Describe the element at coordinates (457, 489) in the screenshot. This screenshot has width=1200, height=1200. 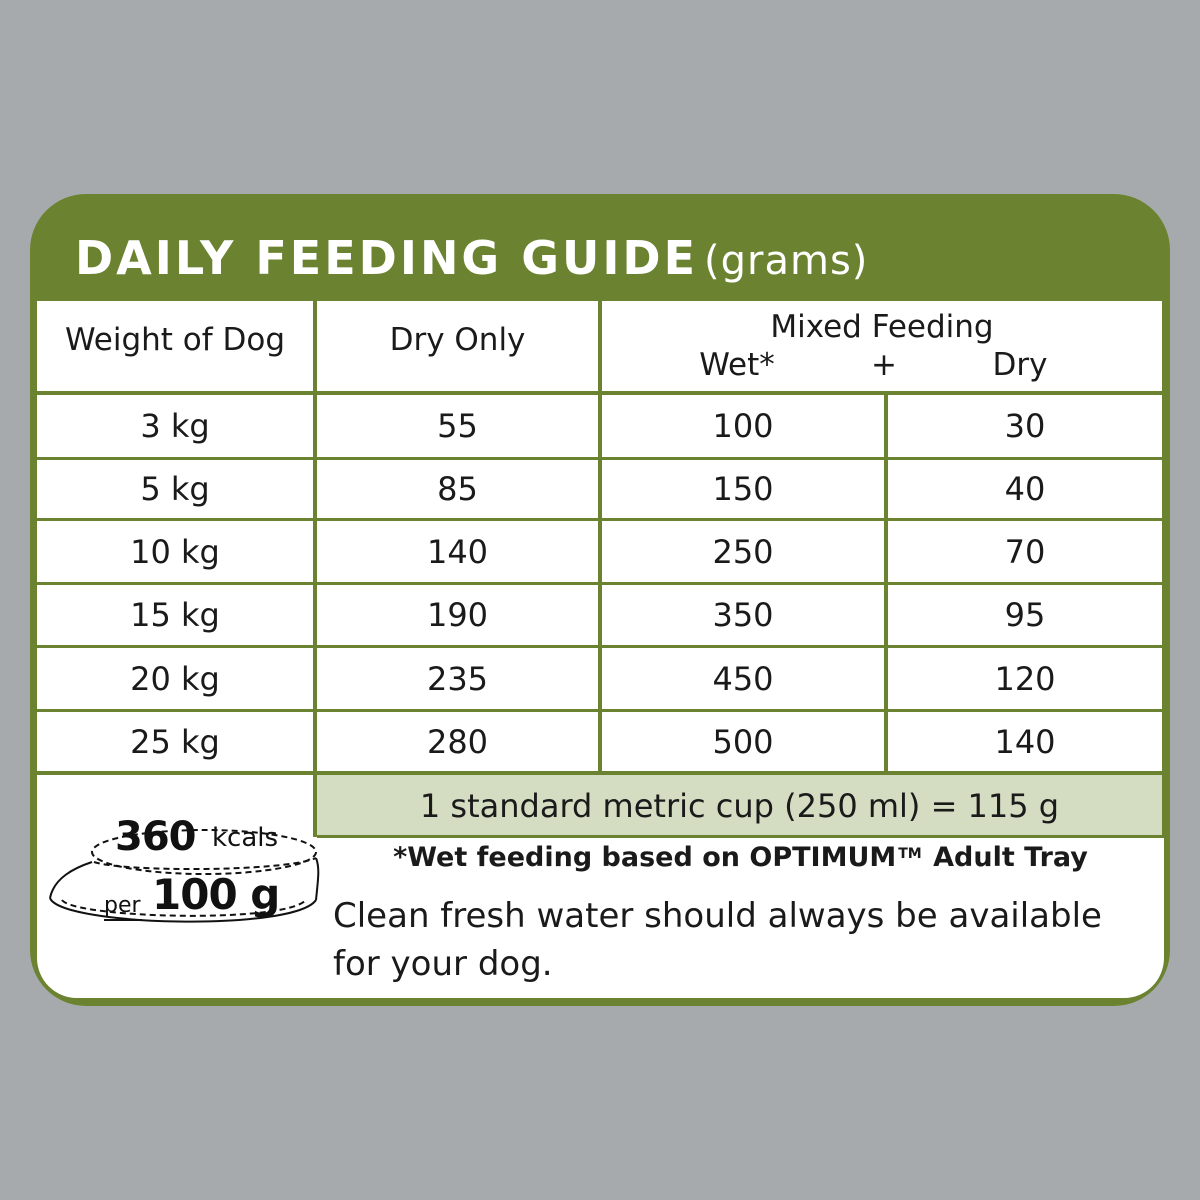
I see `cell-dry-only: 85` at that location.